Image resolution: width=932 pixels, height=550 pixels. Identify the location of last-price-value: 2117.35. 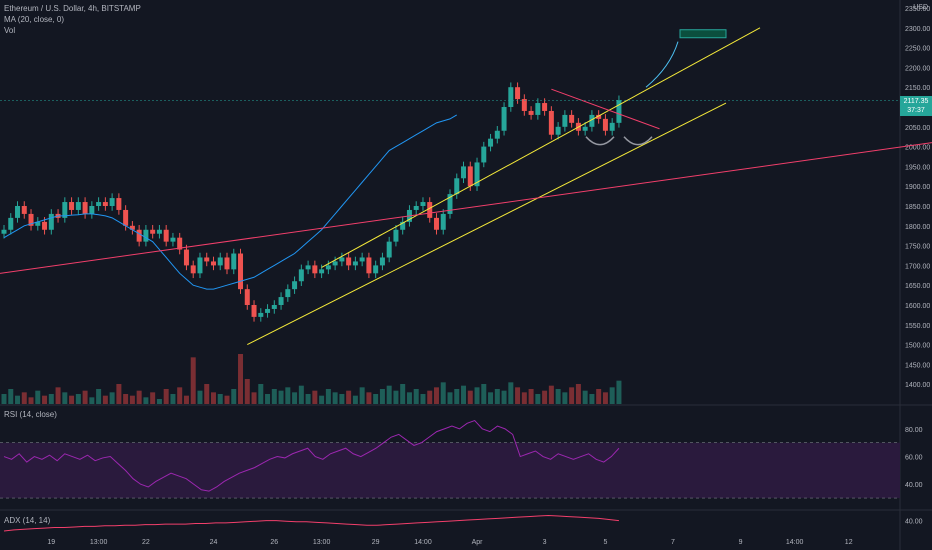
(916, 101).